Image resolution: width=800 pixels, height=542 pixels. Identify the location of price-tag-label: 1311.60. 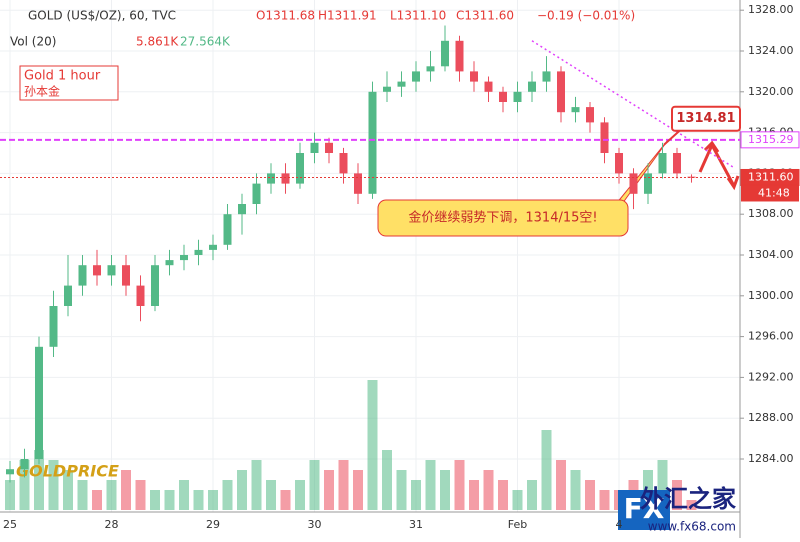
(771, 176).